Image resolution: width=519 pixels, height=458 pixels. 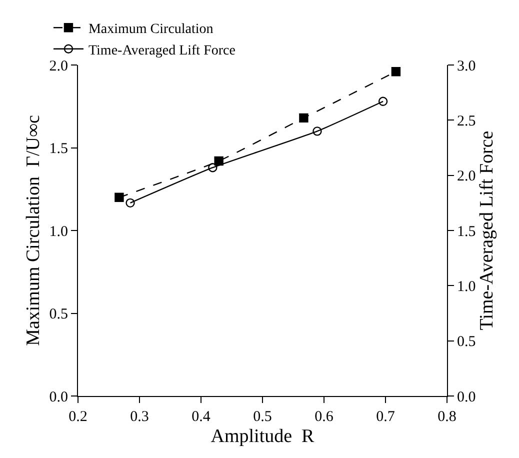 I want to click on y2-tick-label: 3.0, so click(x=466, y=66).